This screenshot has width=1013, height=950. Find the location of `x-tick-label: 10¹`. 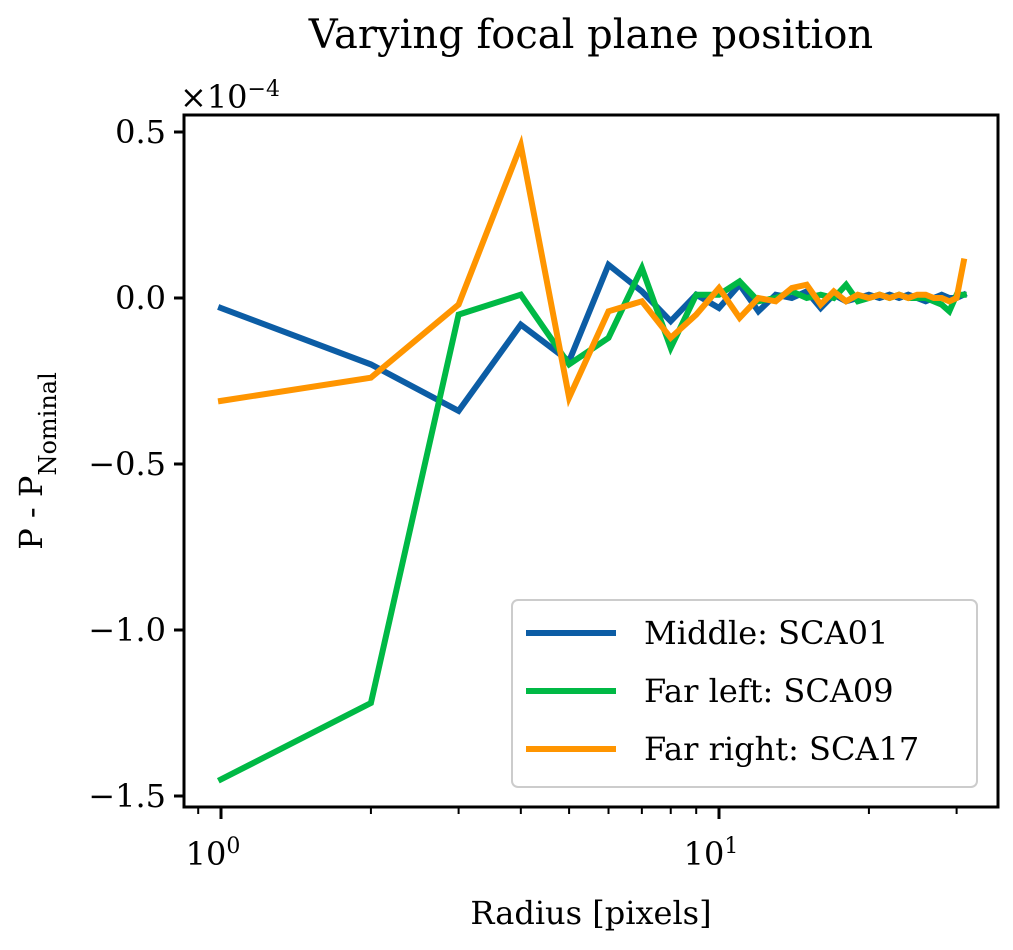

x-tick-label: 10¹ is located at coordinates (711, 854).